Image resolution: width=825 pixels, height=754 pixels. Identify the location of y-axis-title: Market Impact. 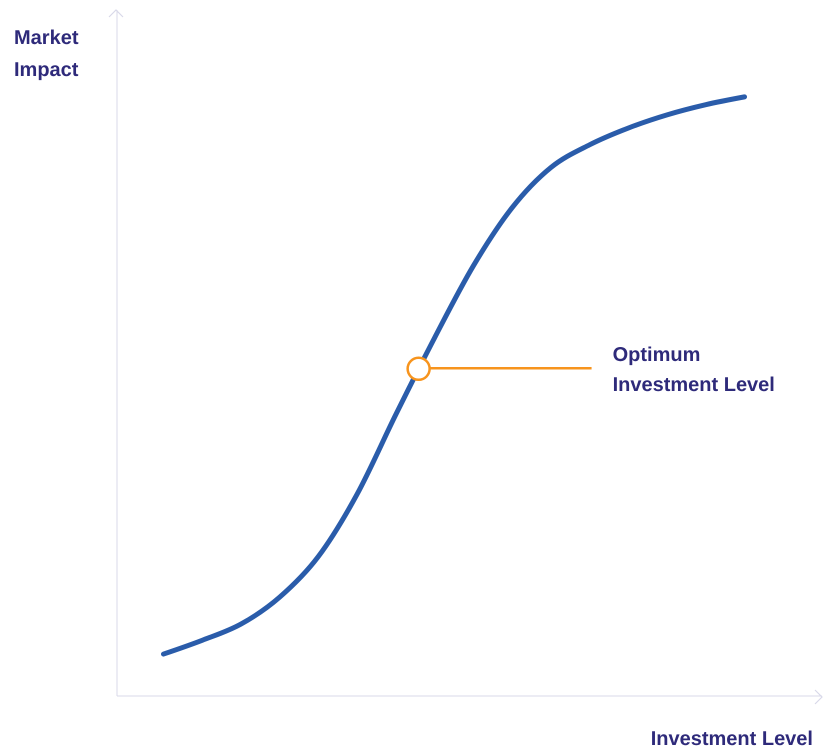
(47, 54).